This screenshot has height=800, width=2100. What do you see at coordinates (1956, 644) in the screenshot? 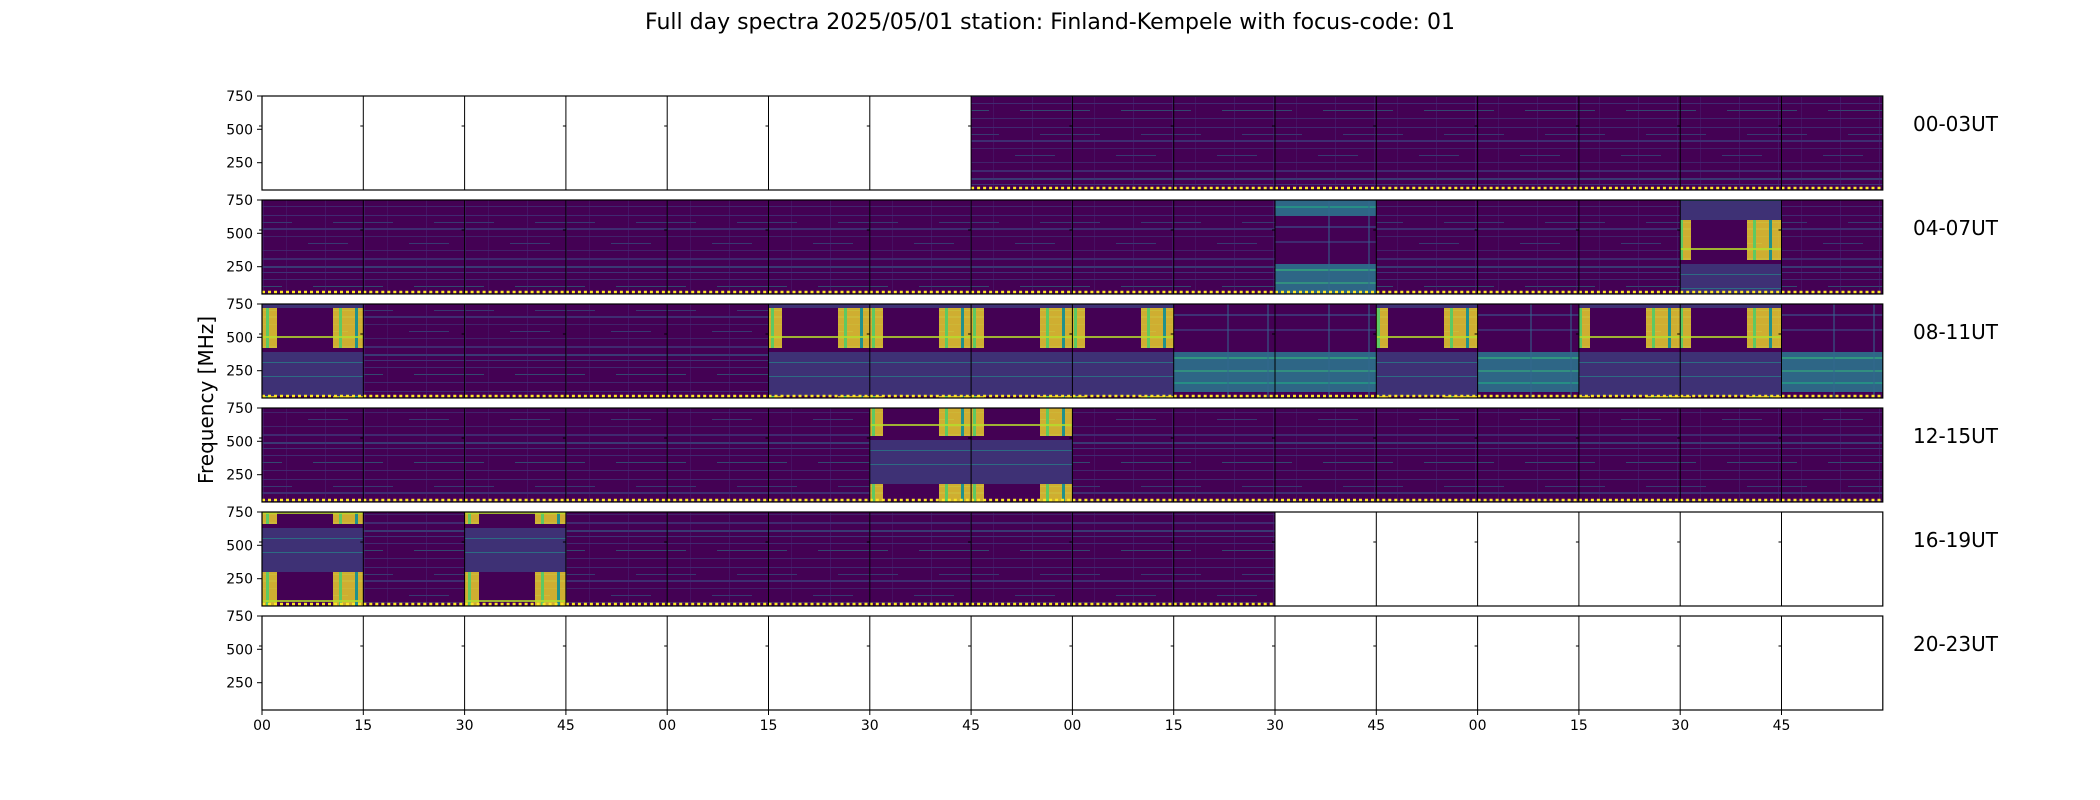
I see `row-label: 20-23UT` at bounding box center [1956, 644].